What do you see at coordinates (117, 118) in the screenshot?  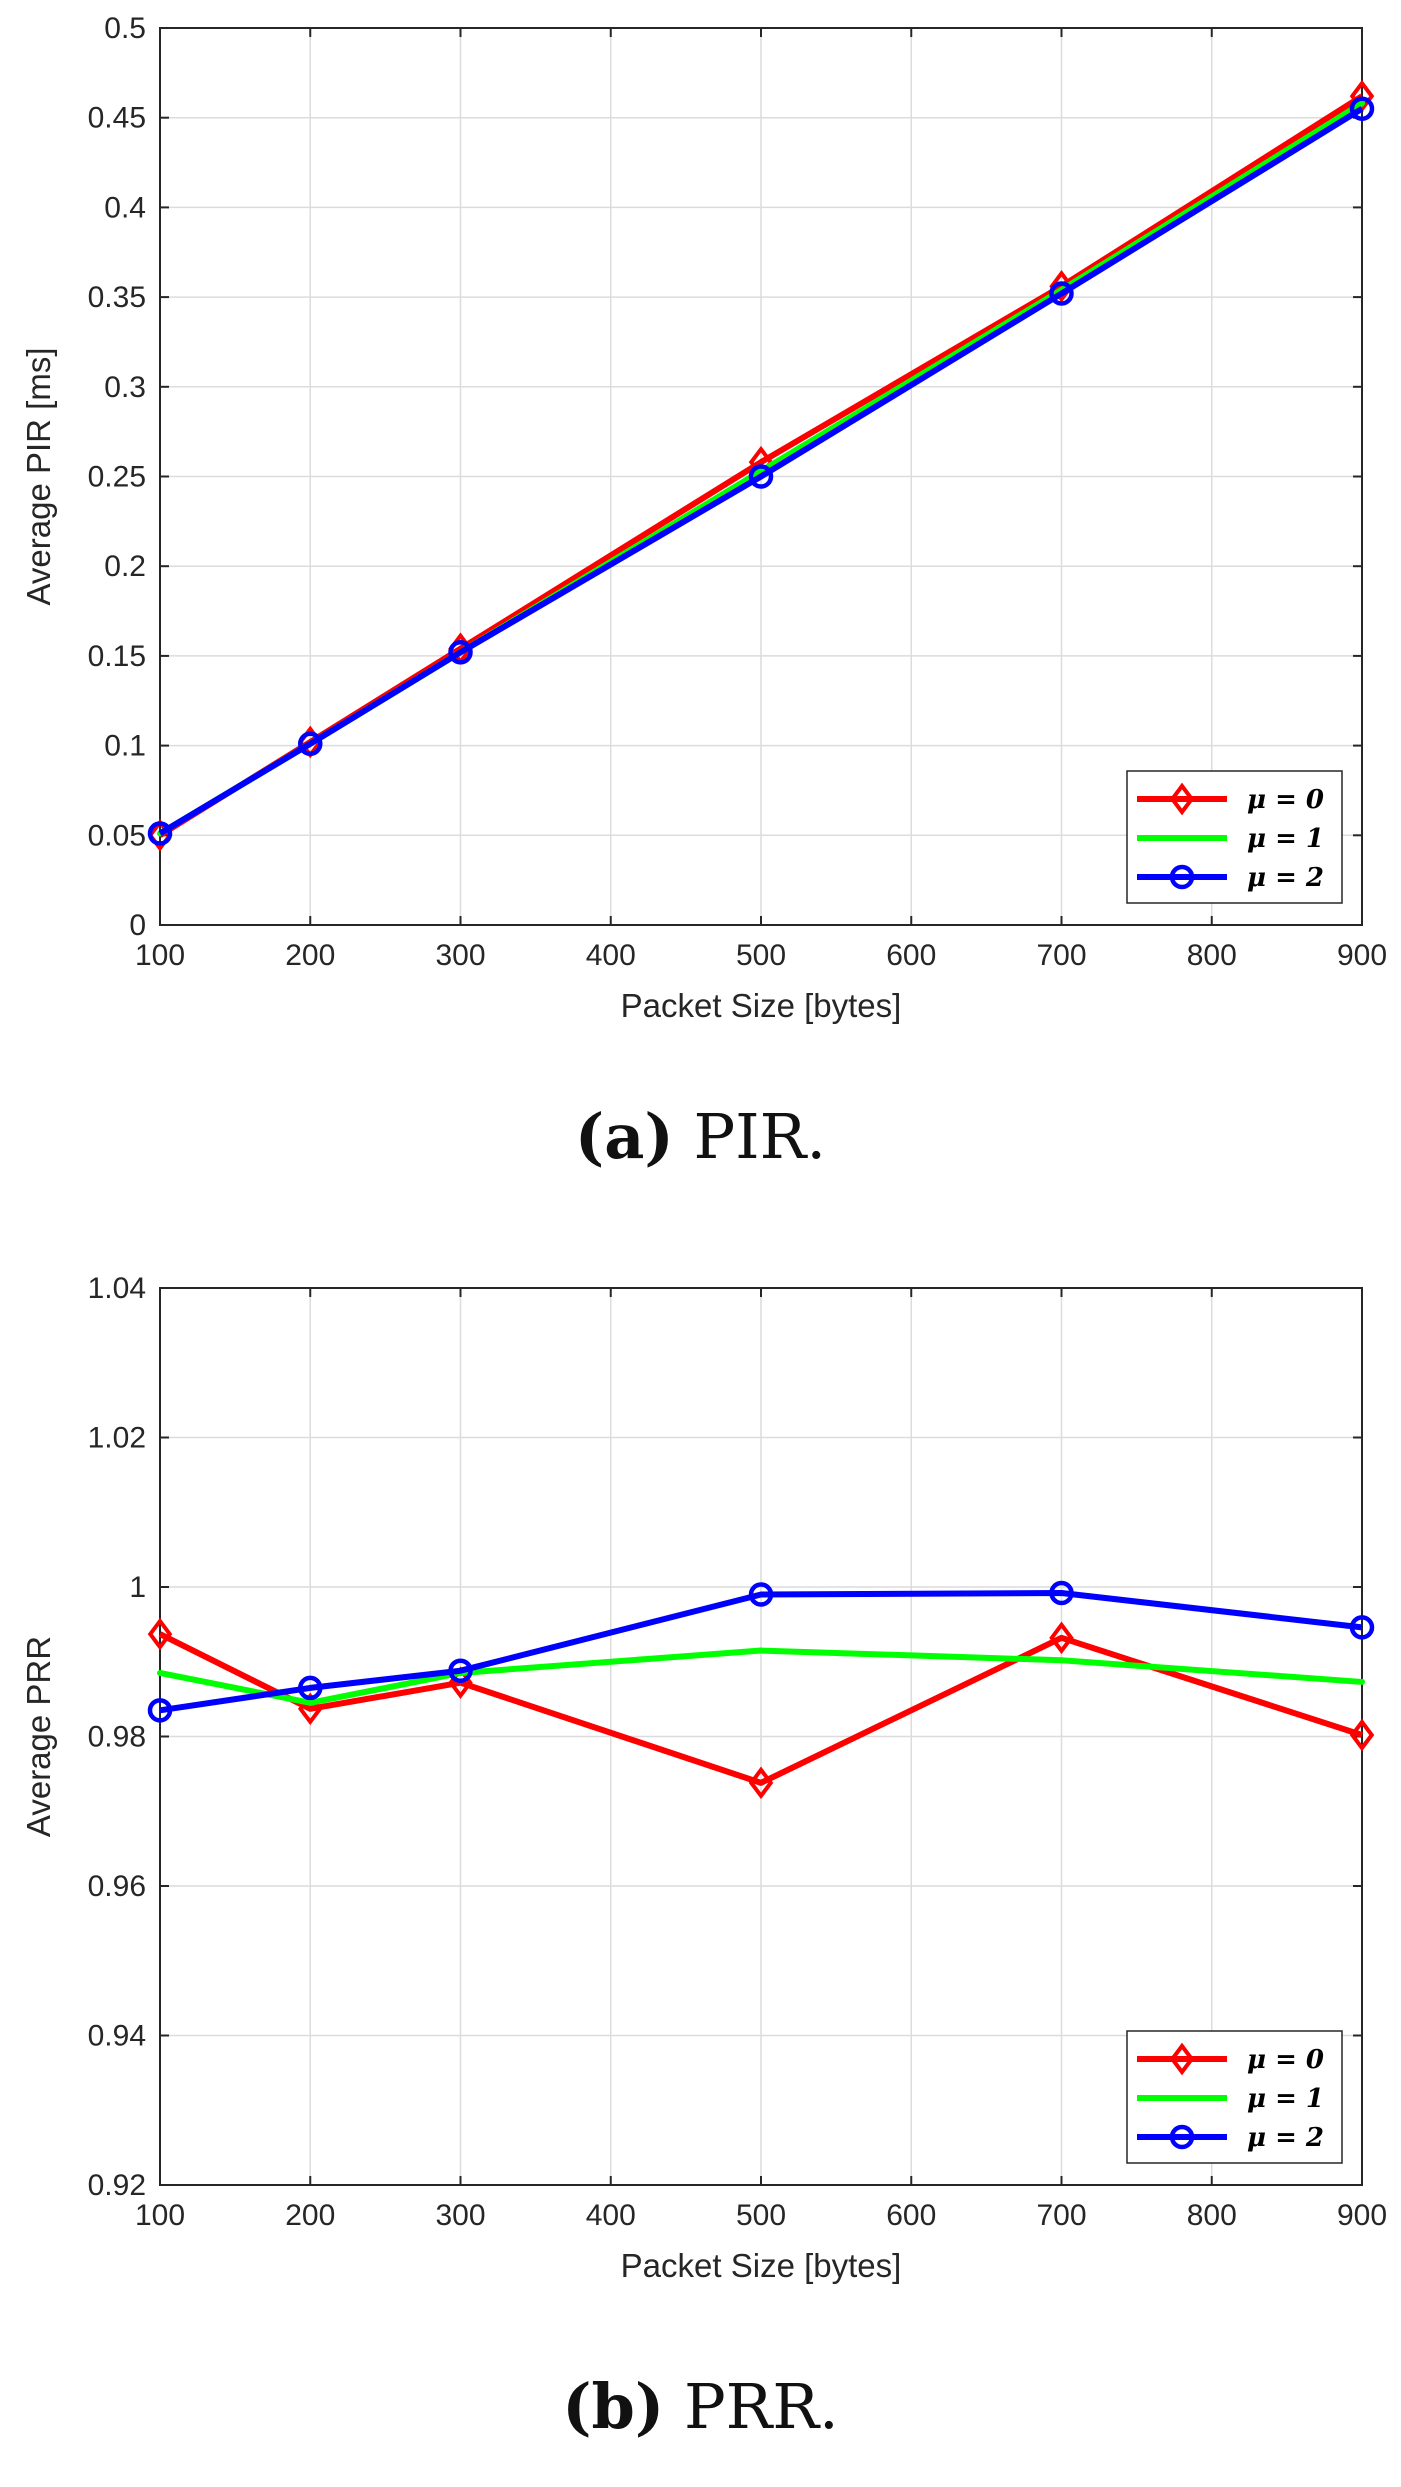 I see `y-tick-label: 0.45` at bounding box center [117, 118].